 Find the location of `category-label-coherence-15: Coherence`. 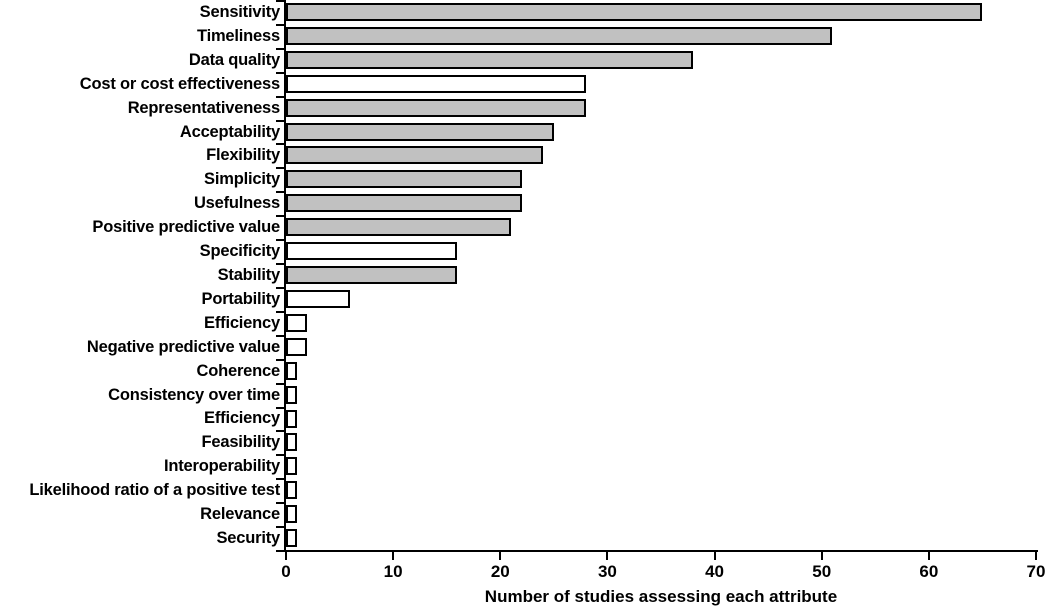

category-label-coherence-15: Coherence is located at coordinates (238, 370).